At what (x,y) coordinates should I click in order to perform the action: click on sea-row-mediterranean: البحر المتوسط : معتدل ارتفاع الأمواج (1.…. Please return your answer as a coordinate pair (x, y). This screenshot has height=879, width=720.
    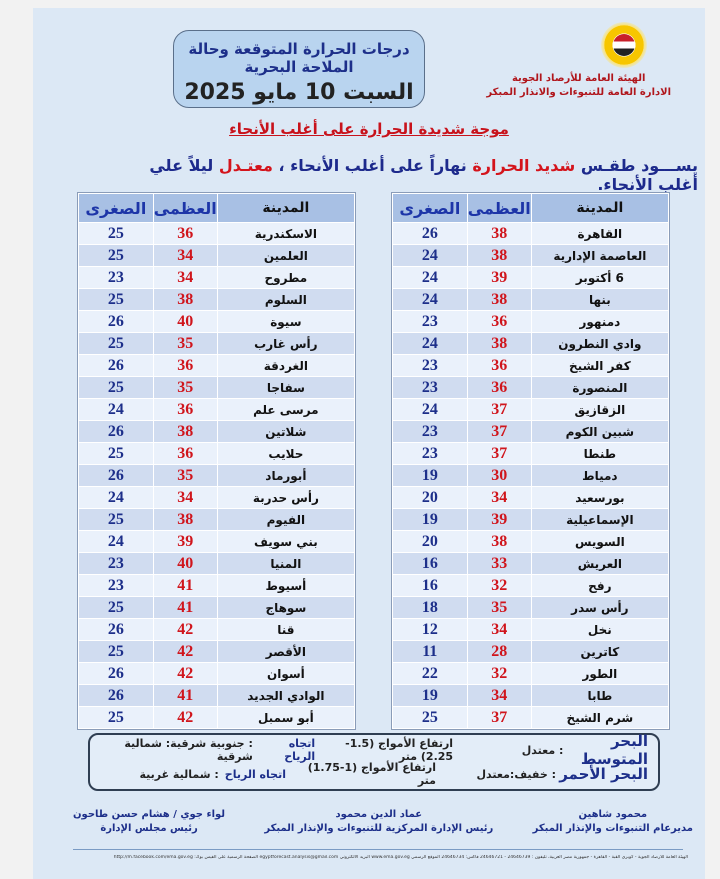
    Looking at the image, I should click on (386, 750).